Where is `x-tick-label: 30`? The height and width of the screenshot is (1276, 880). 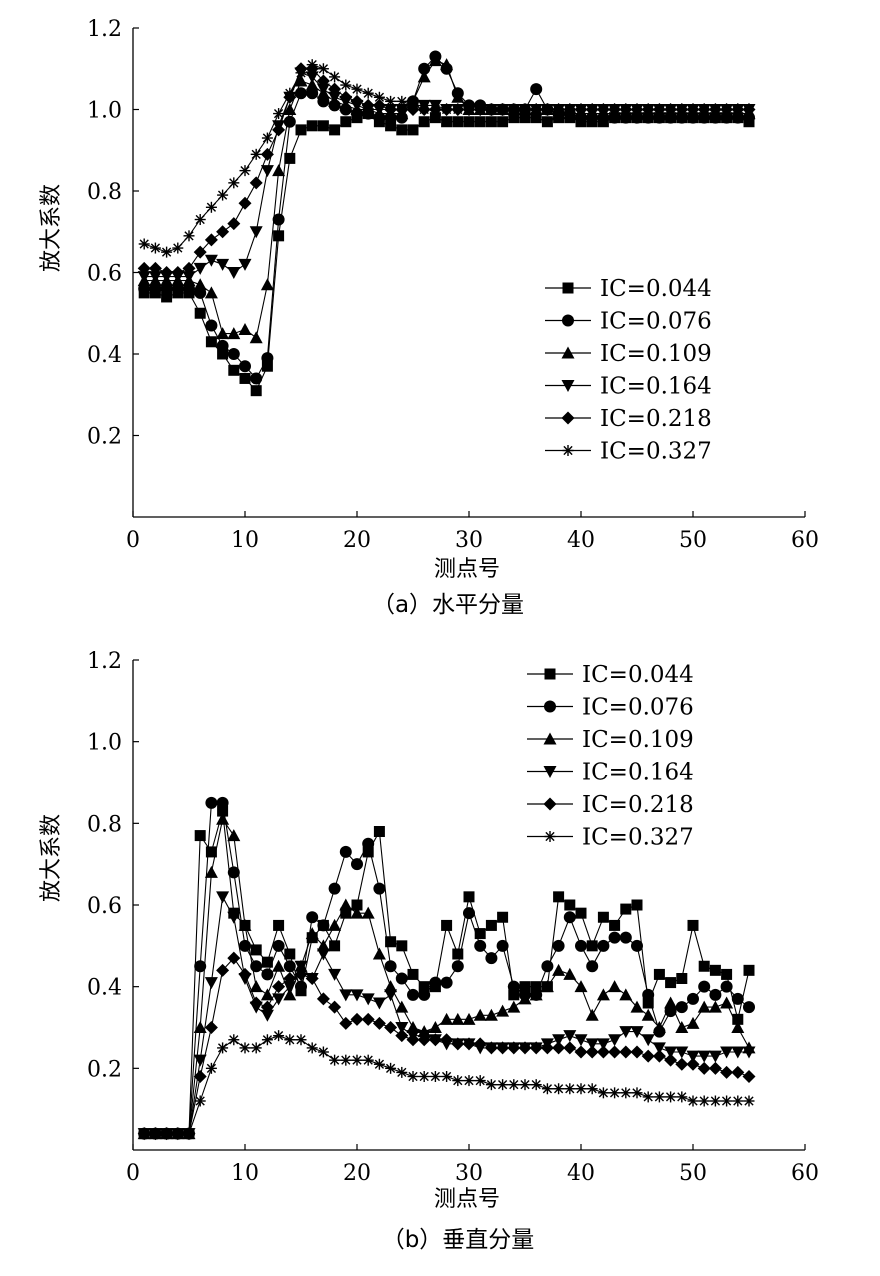
x-tick-label: 30 is located at coordinates (469, 540).